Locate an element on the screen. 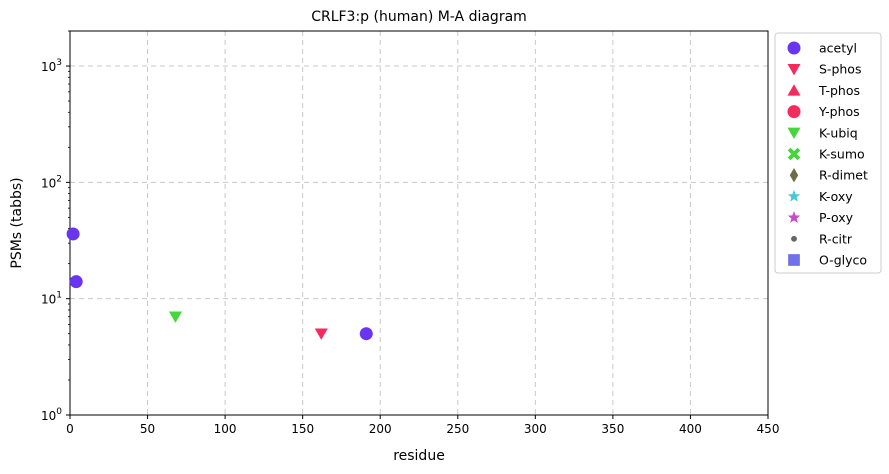 This screenshot has height=474, width=889. legend-marker-k-oxy is located at coordinates (794, 195).